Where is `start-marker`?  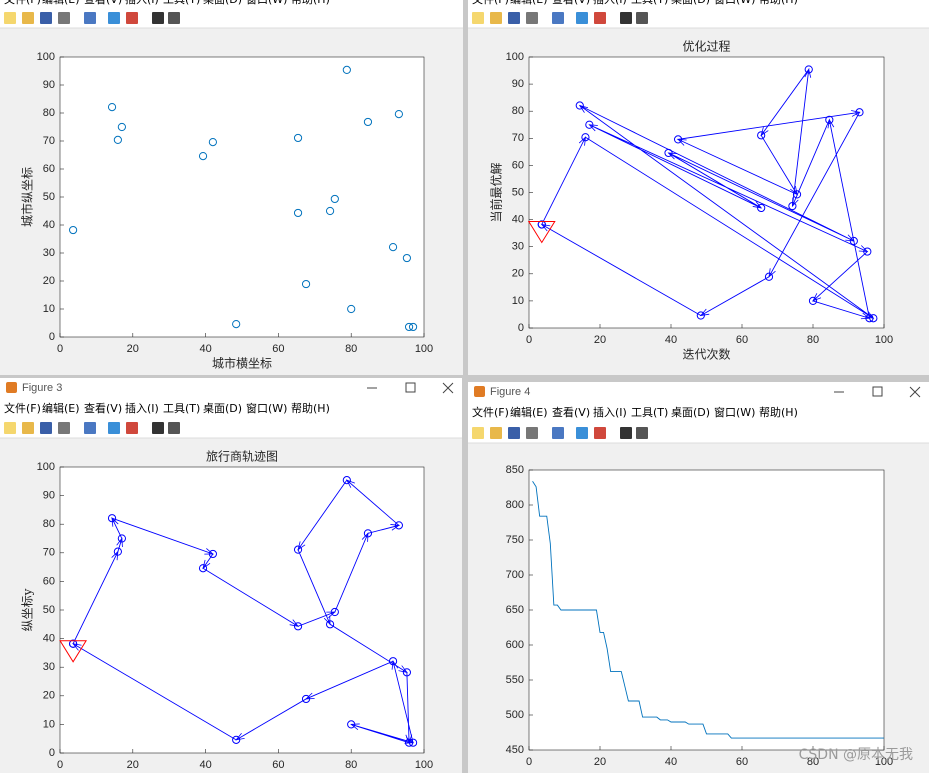
start-marker is located at coordinates (541, 232).